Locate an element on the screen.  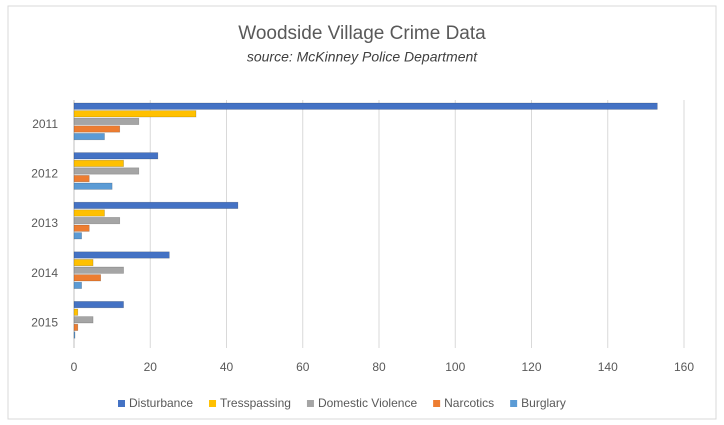
legend-label: Disturbance is located at coordinates (161, 403).